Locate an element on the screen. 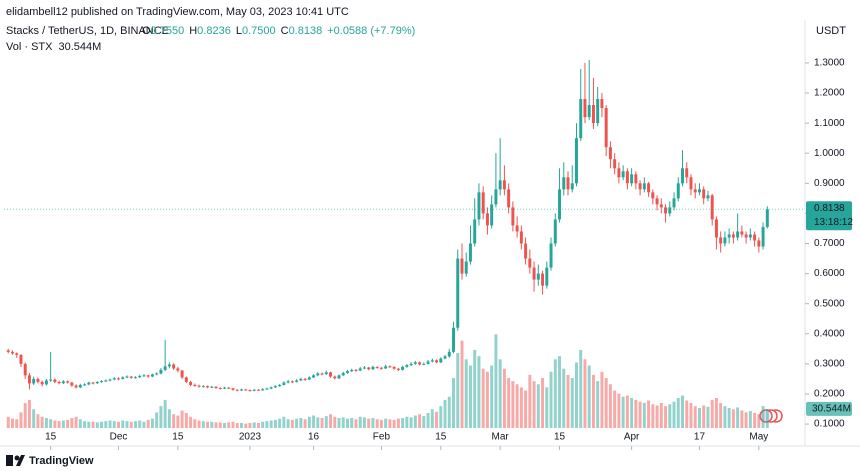 Image resolution: width=860 pixels, height=471 pixels. y-tick-label: 0.7000 is located at coordinates (829, 243).